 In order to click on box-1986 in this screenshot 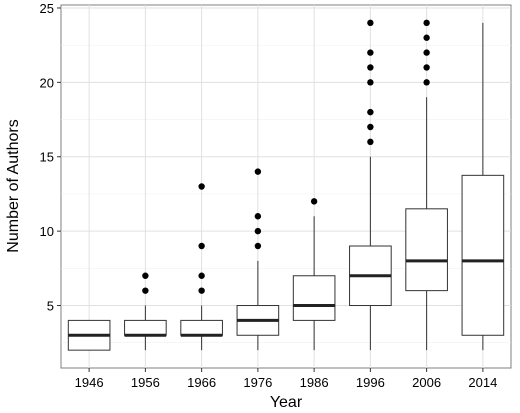, I will do `click(314, 274)`.